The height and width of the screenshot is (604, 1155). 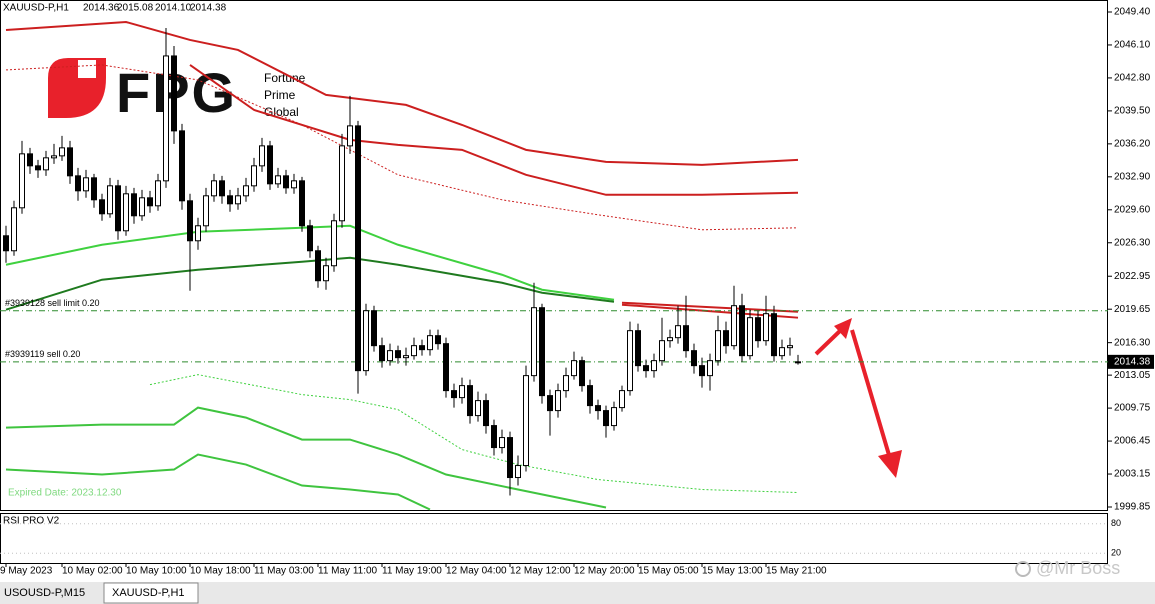 I want to click on watermark-icon, so click(x=1023, y=569).